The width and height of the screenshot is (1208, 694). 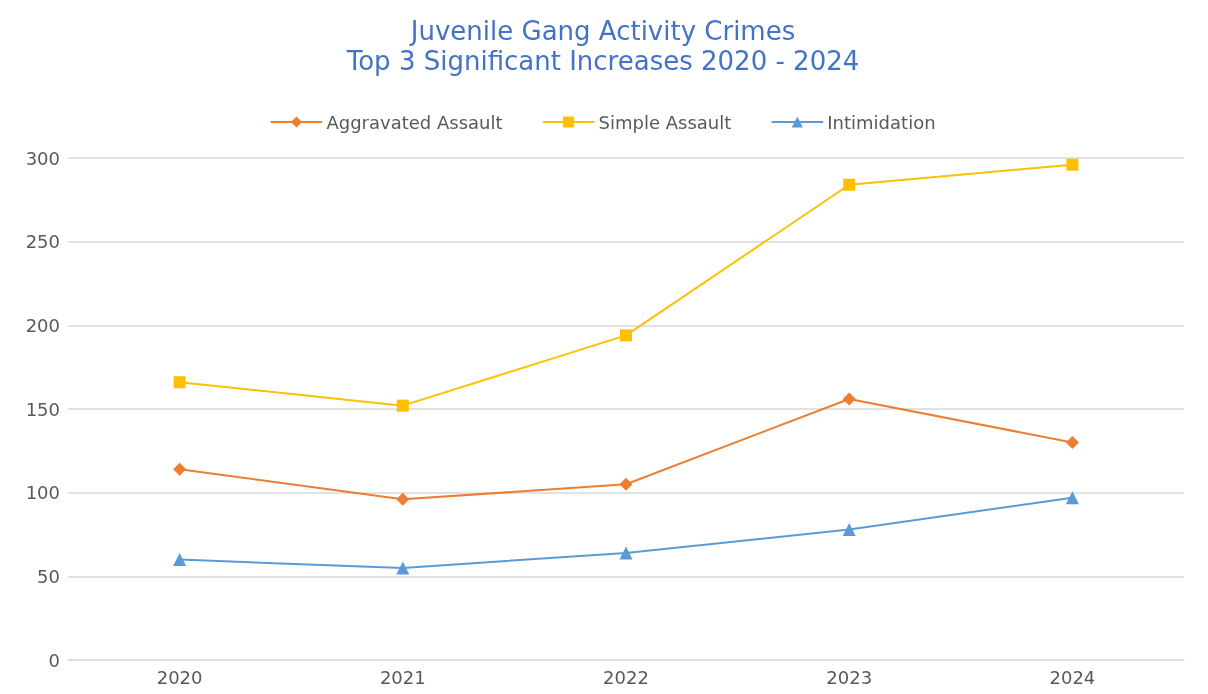 I want to click on y-tick-label: 150, so click(x=42, y=409).